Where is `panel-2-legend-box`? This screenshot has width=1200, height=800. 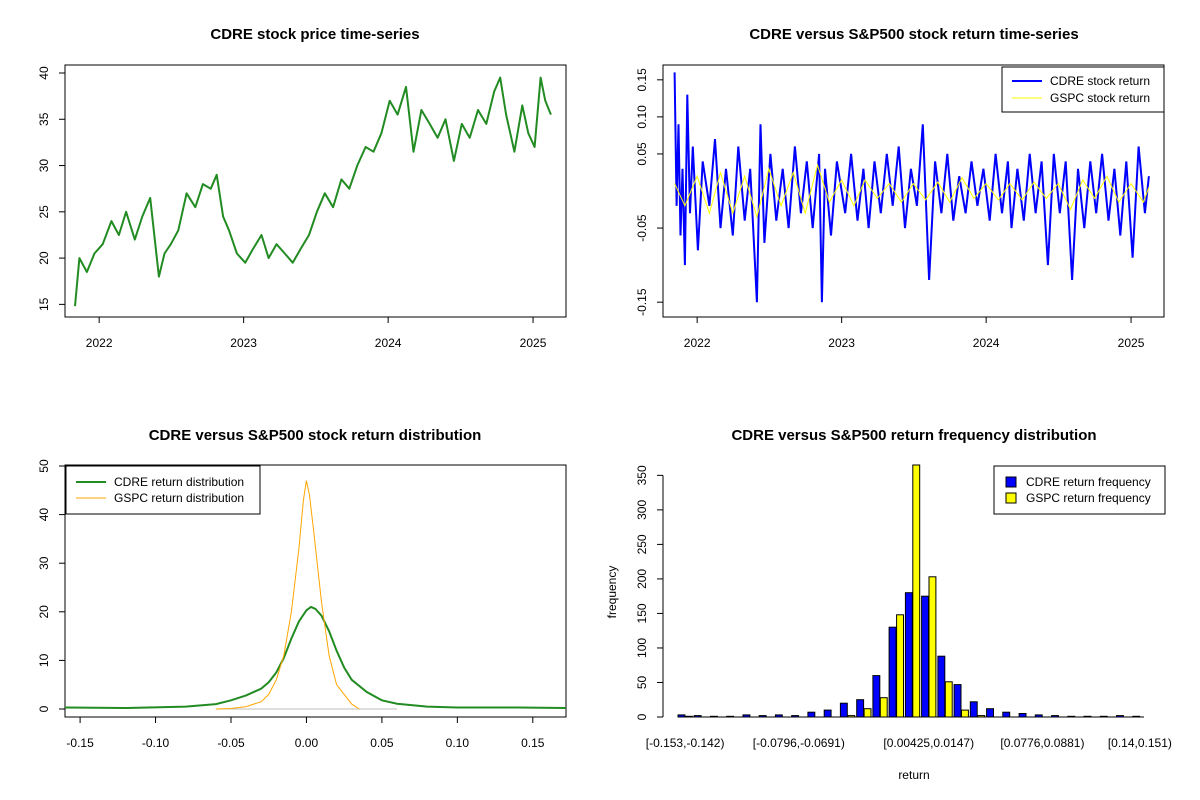 panel-2-legend-box is located at coordinates (1083, 89).